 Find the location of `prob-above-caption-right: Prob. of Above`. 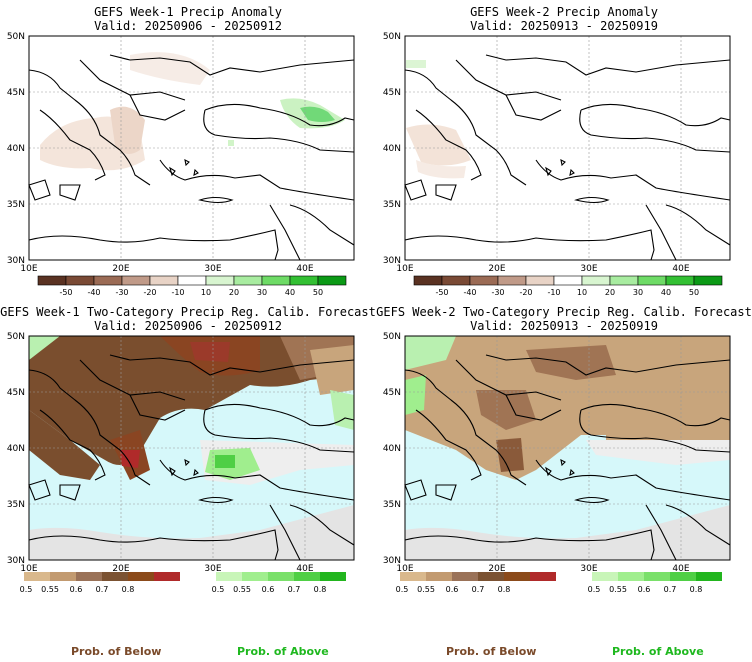

prob-above-caption-right: Prob. of Above is located at coordinates (658, 651).